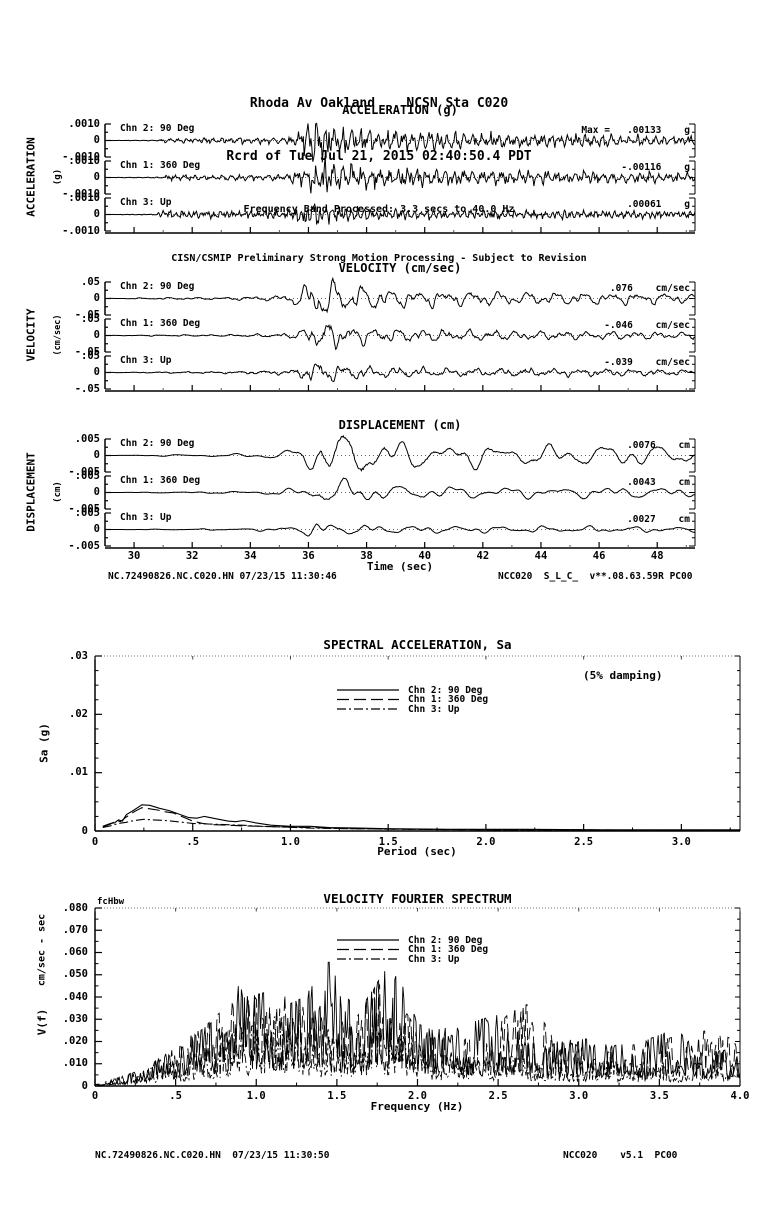  What do you see at coordinates (595, 576) in the screenshot?
I see `version-id-top: NCC020 S_L_C_ v**.08.63.59R PC00` at bounding box center [595, 576].